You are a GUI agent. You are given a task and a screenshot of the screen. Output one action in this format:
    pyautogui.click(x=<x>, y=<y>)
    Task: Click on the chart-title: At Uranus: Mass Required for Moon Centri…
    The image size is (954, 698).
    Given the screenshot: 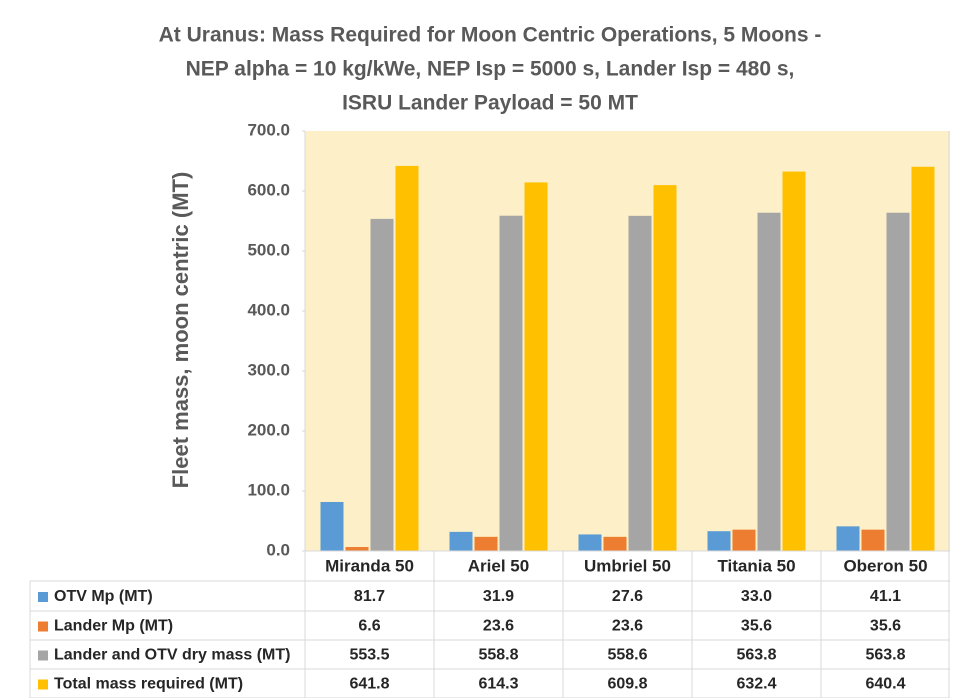 What is the action you would take?
    pyautogui.click(x=490, y=35)
    